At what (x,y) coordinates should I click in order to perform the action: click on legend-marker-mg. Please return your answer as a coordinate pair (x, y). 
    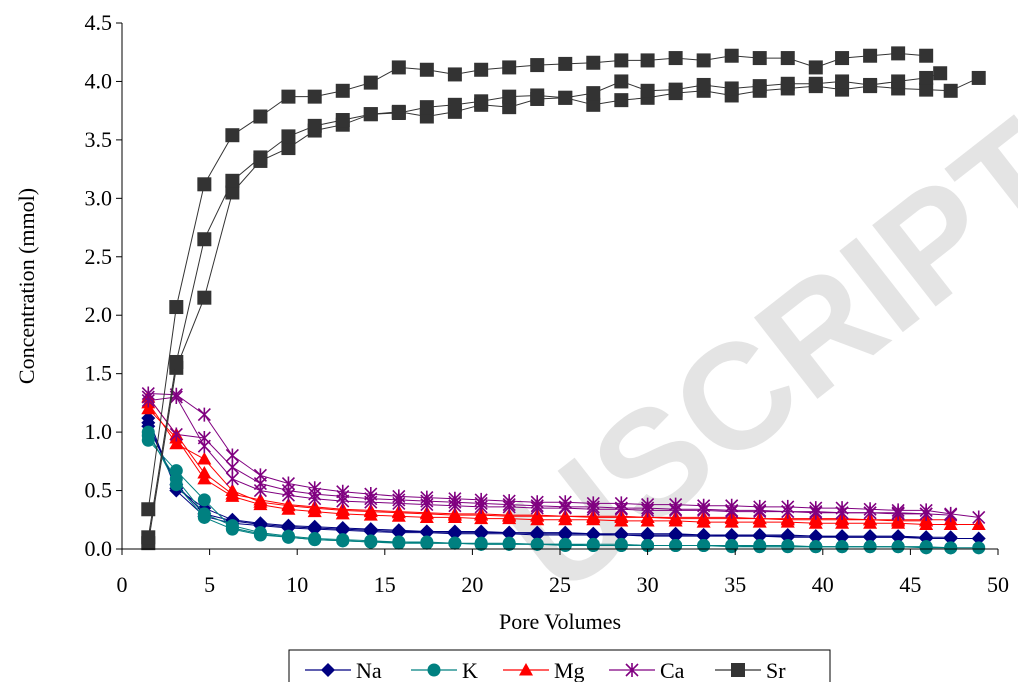
    Looking at the image, I should click on (526, 669).